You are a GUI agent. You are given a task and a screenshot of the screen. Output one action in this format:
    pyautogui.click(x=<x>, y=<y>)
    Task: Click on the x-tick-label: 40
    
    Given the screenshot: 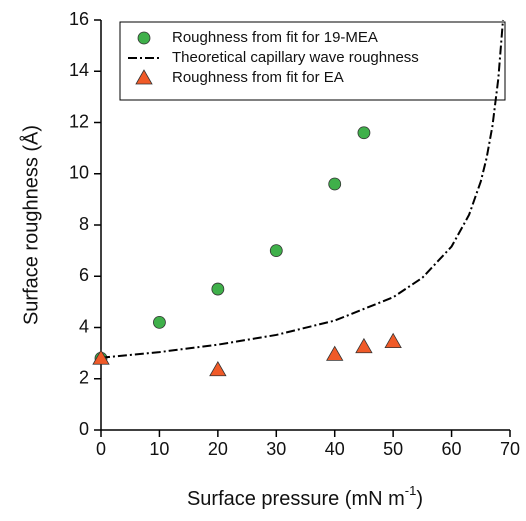 What is the action you would take?
    pyautogui.click(x=335, y=449)
    